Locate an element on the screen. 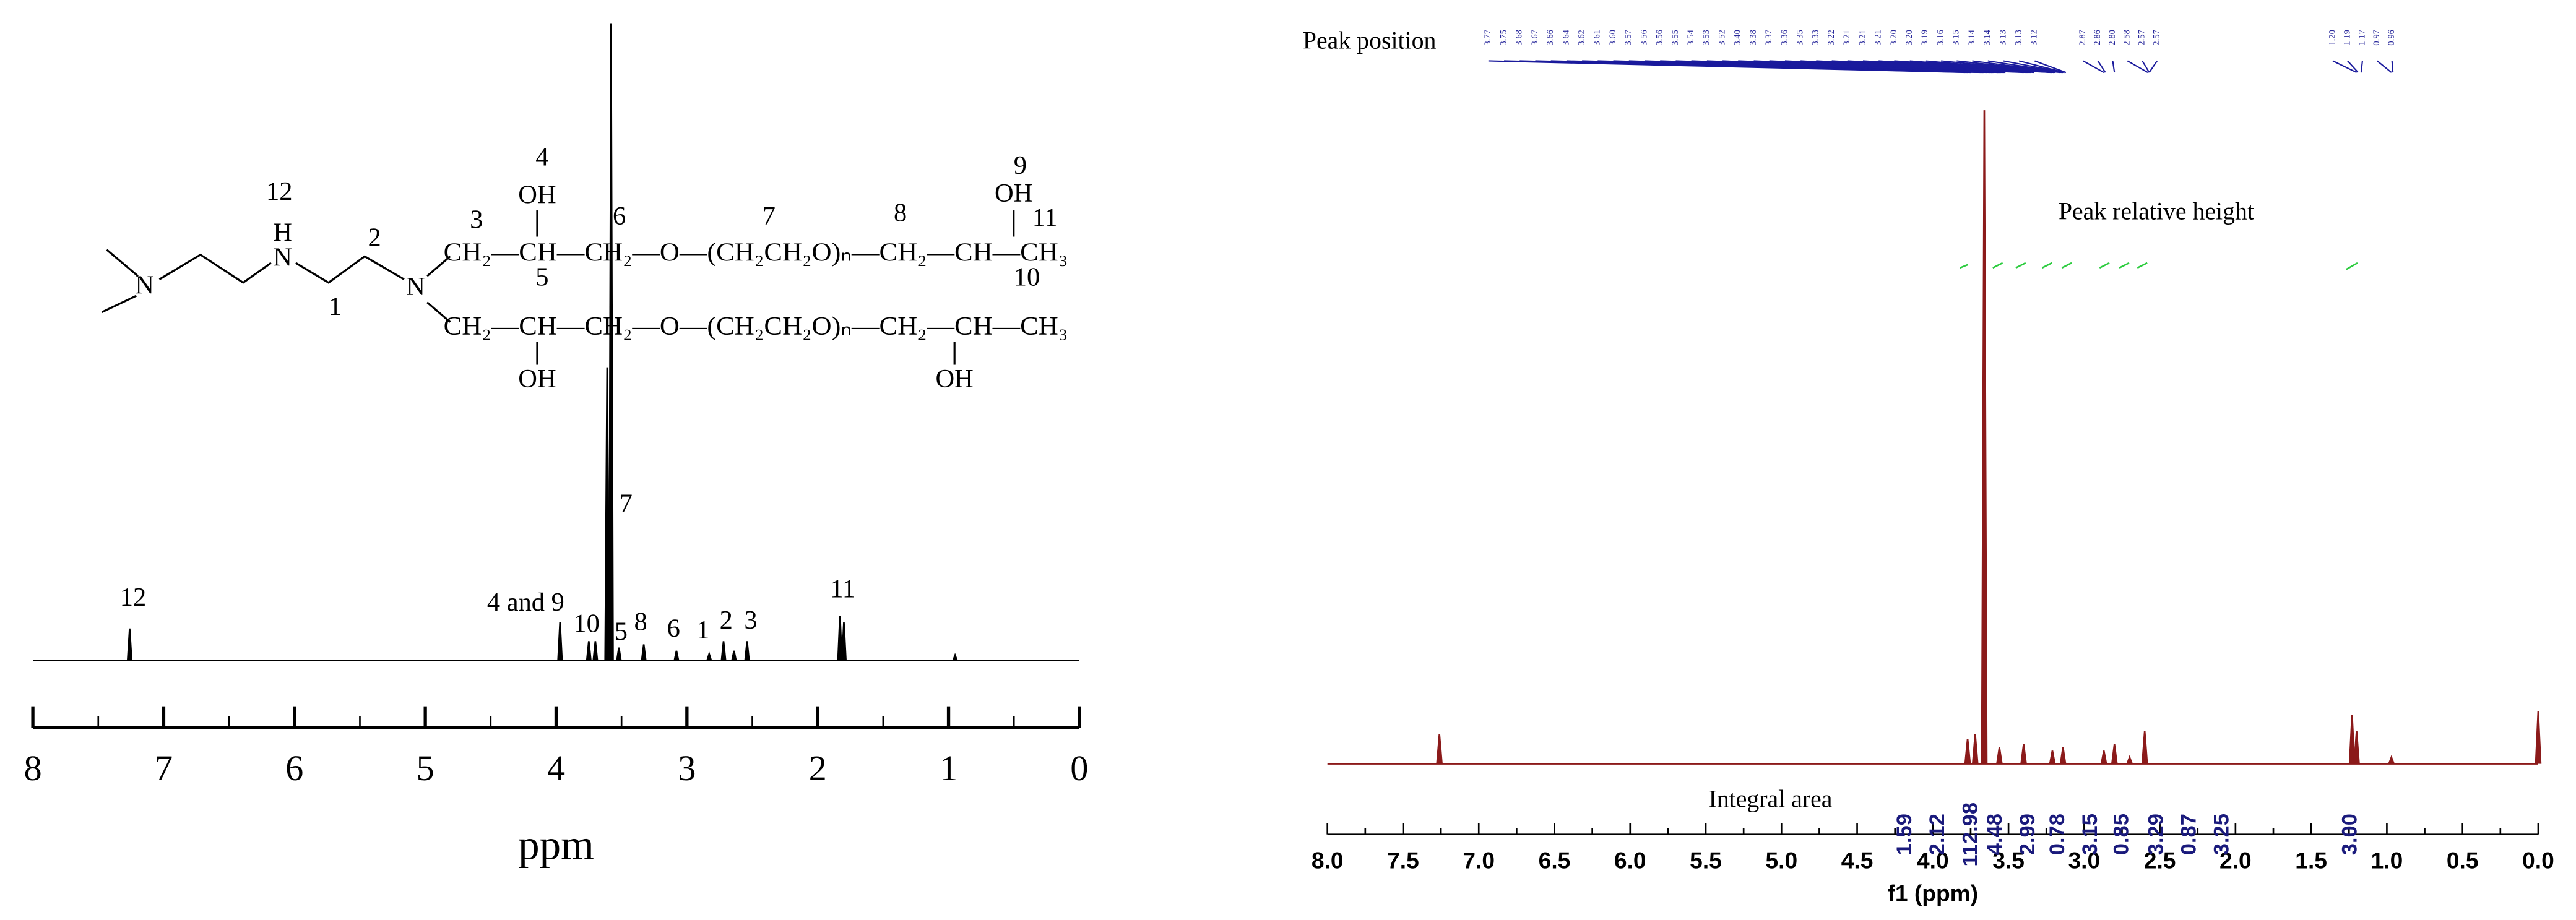  x-tick-label: 0.0 is located at coordinates (2538, 861).